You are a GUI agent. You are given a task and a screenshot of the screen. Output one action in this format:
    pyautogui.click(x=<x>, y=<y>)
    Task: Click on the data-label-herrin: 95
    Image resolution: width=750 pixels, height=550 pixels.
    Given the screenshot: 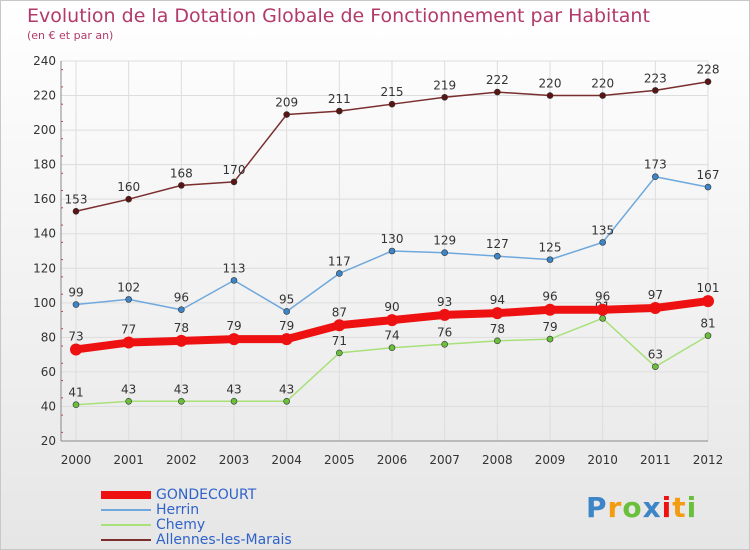 What is the action you would take?
    pyautogui.click(x=286, y=299)
    